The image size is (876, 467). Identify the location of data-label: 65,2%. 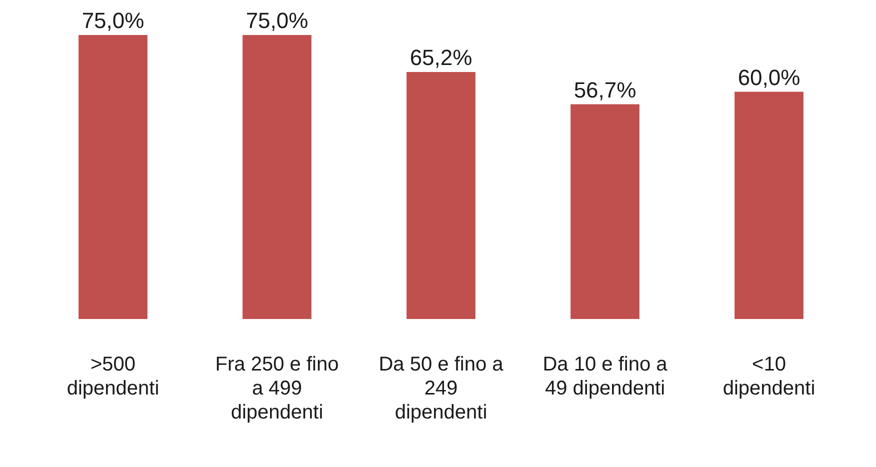
(441, 57).